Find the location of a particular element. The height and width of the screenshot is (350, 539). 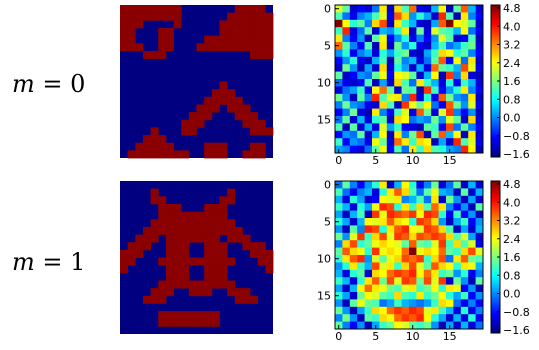

colorbar-tick-label: 4.0 is located at coordinates (512, 26).